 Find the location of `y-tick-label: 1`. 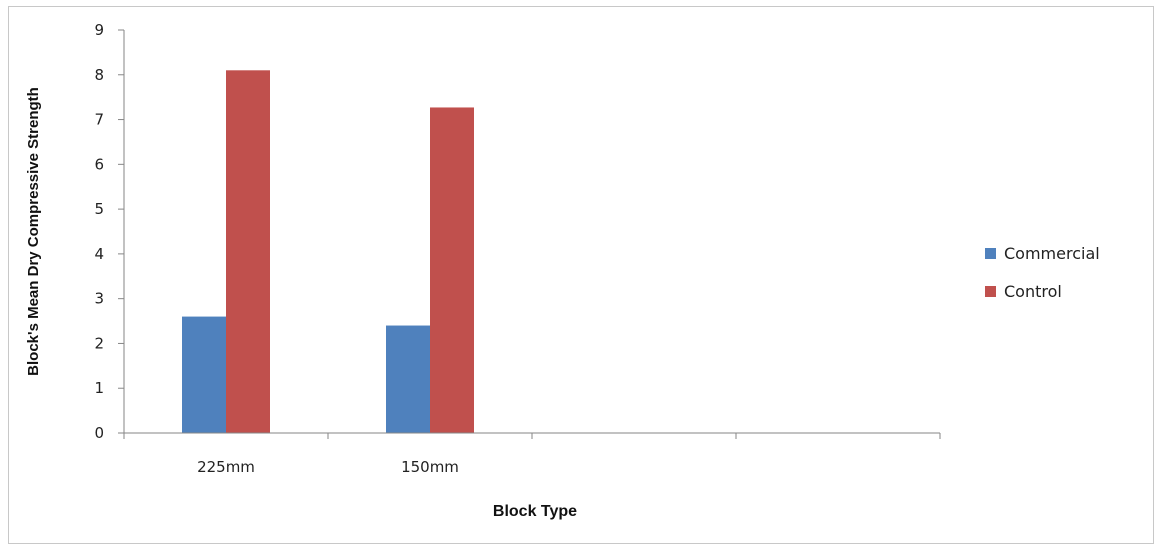

y-tick-label: 1 is located at coordinates (99, 388).